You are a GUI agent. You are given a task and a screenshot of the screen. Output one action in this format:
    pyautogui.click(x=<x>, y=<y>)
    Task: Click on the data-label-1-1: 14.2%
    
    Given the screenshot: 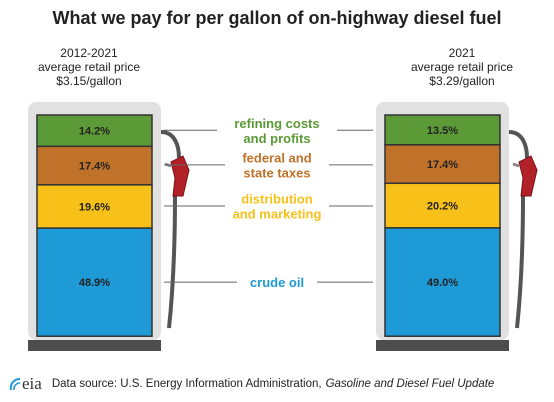 What is the action you would take?
    pyautogui.click(x=94, y=132)
    